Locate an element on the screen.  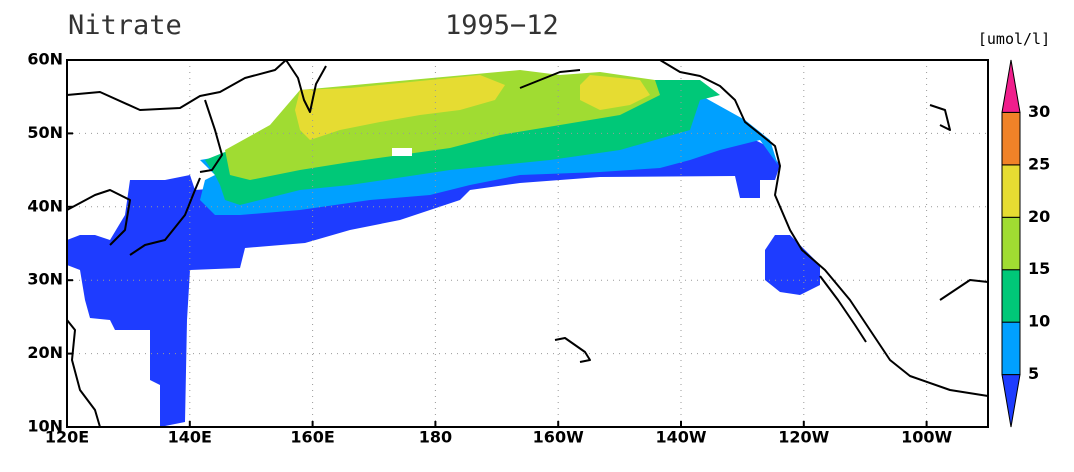
colorbar-label: 25 is located at coordinates (1039, 163).